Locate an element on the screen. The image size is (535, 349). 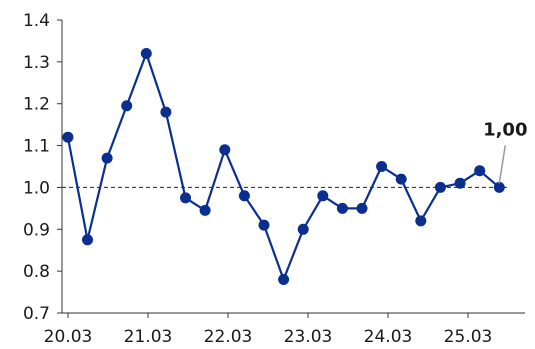
y-tick-label: 0.9 is located at coordinates (36, 230).